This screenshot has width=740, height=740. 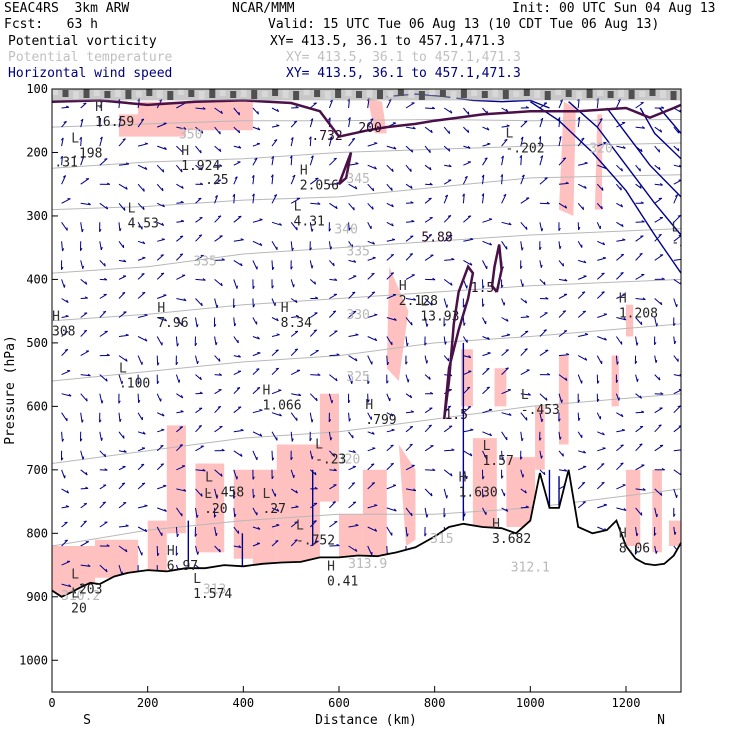 What do you see at coordinates (190, 135) in the screenshot?
I see `theta-label: 350` at bounding box center [190, 135].